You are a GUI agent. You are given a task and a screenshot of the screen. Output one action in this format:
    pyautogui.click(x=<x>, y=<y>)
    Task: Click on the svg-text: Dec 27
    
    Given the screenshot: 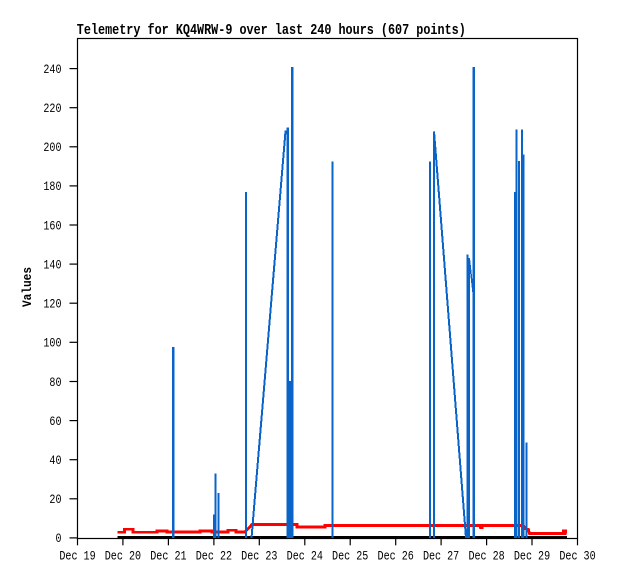 What is the action you would take?
    pyautogui.click(x=441, y=556)
    